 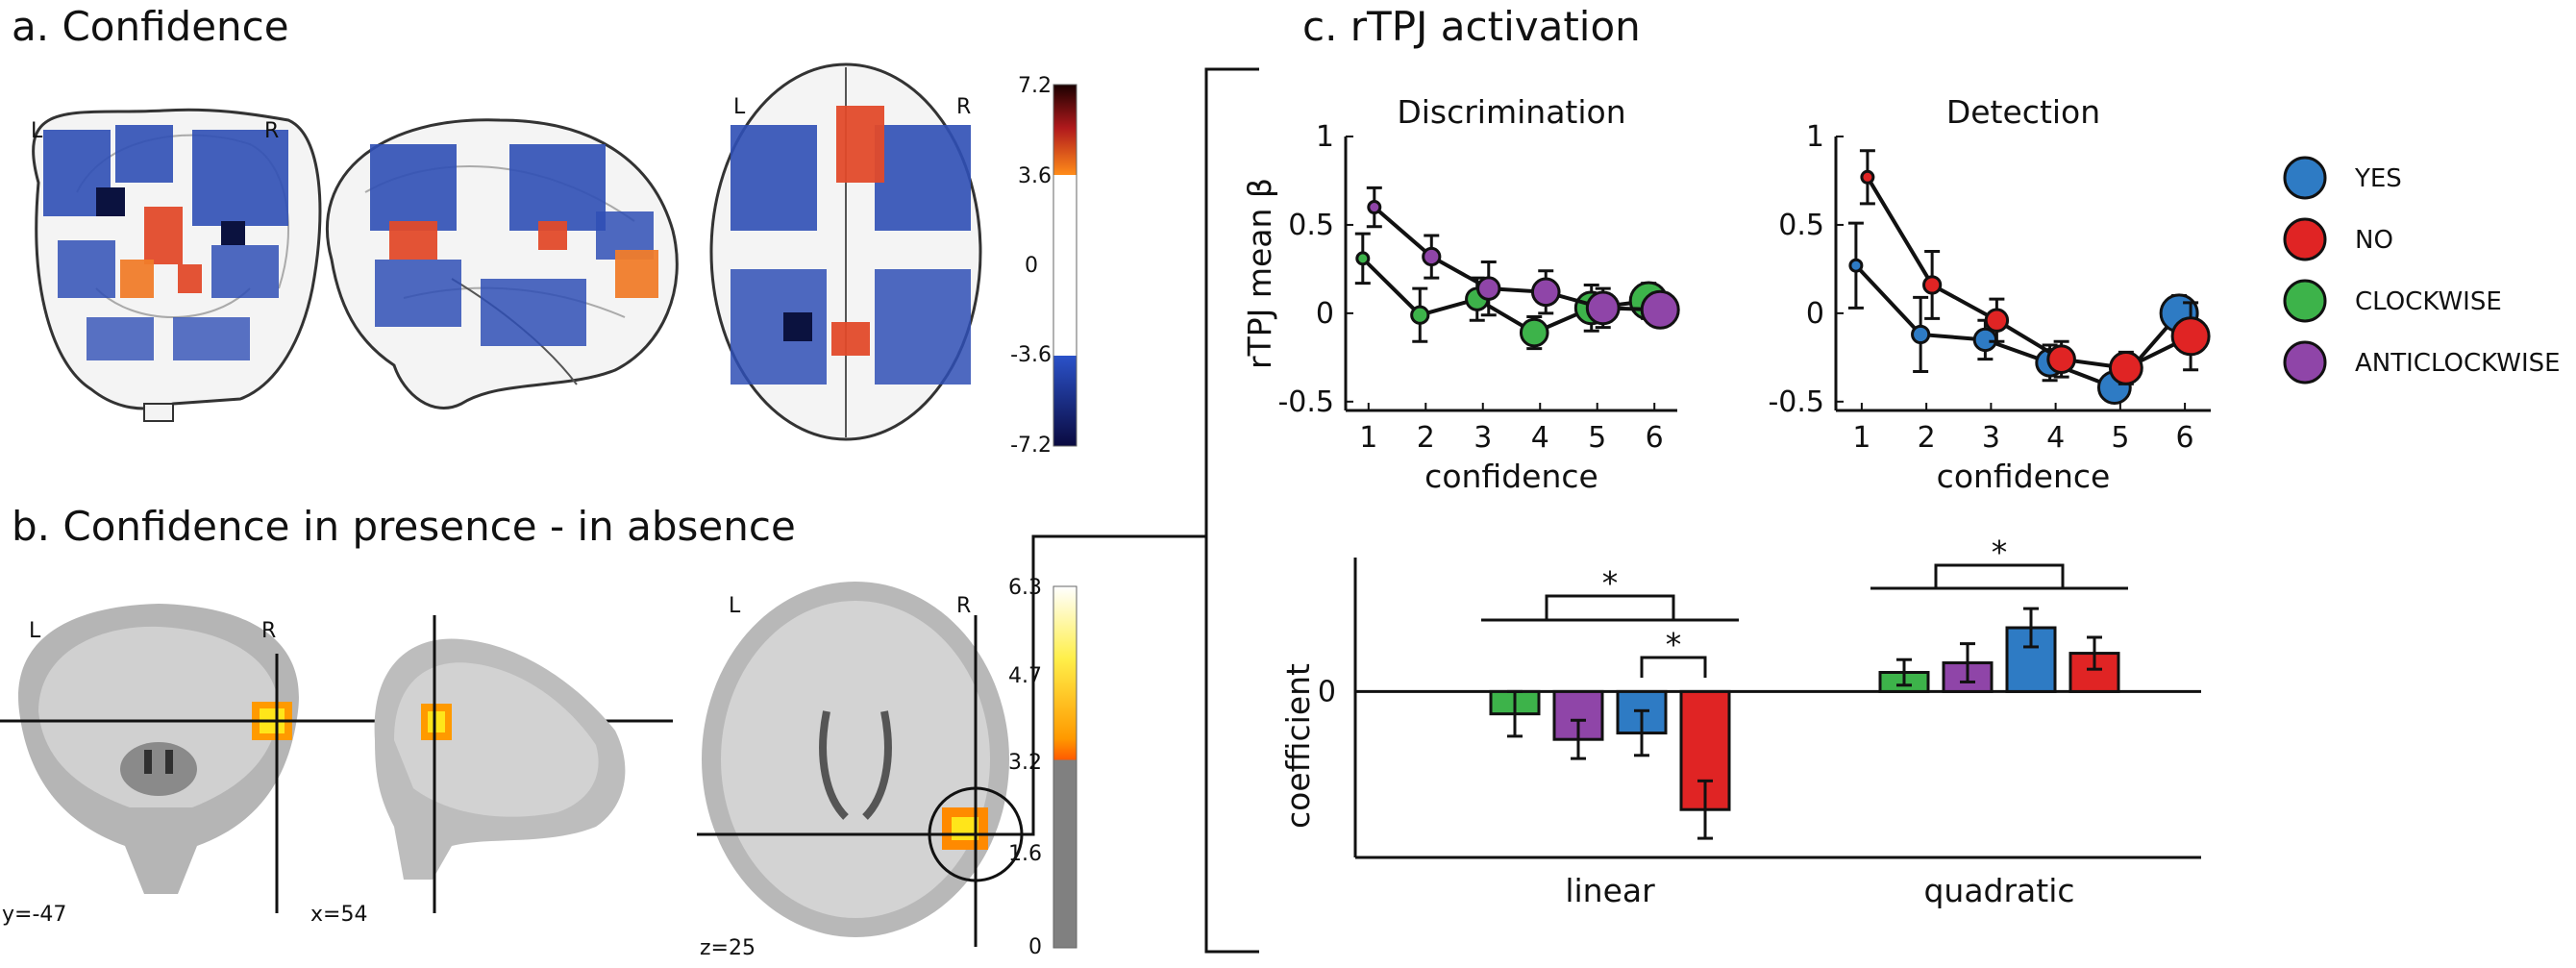 I want to click on b-coronal-right-label: R, so click(x=269, y=631).